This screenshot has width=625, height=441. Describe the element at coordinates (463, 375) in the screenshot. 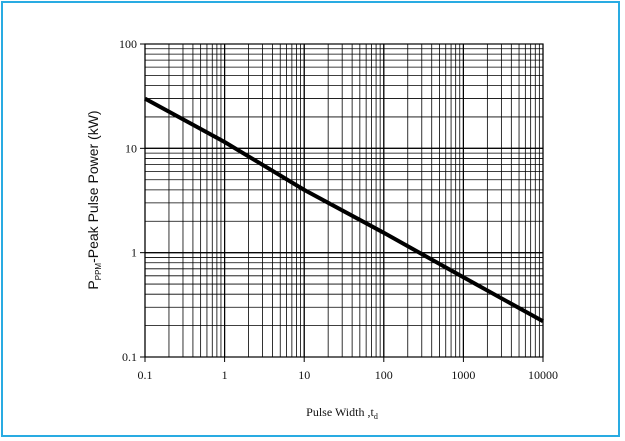

I see `x-tick-label: 1000` at that location.